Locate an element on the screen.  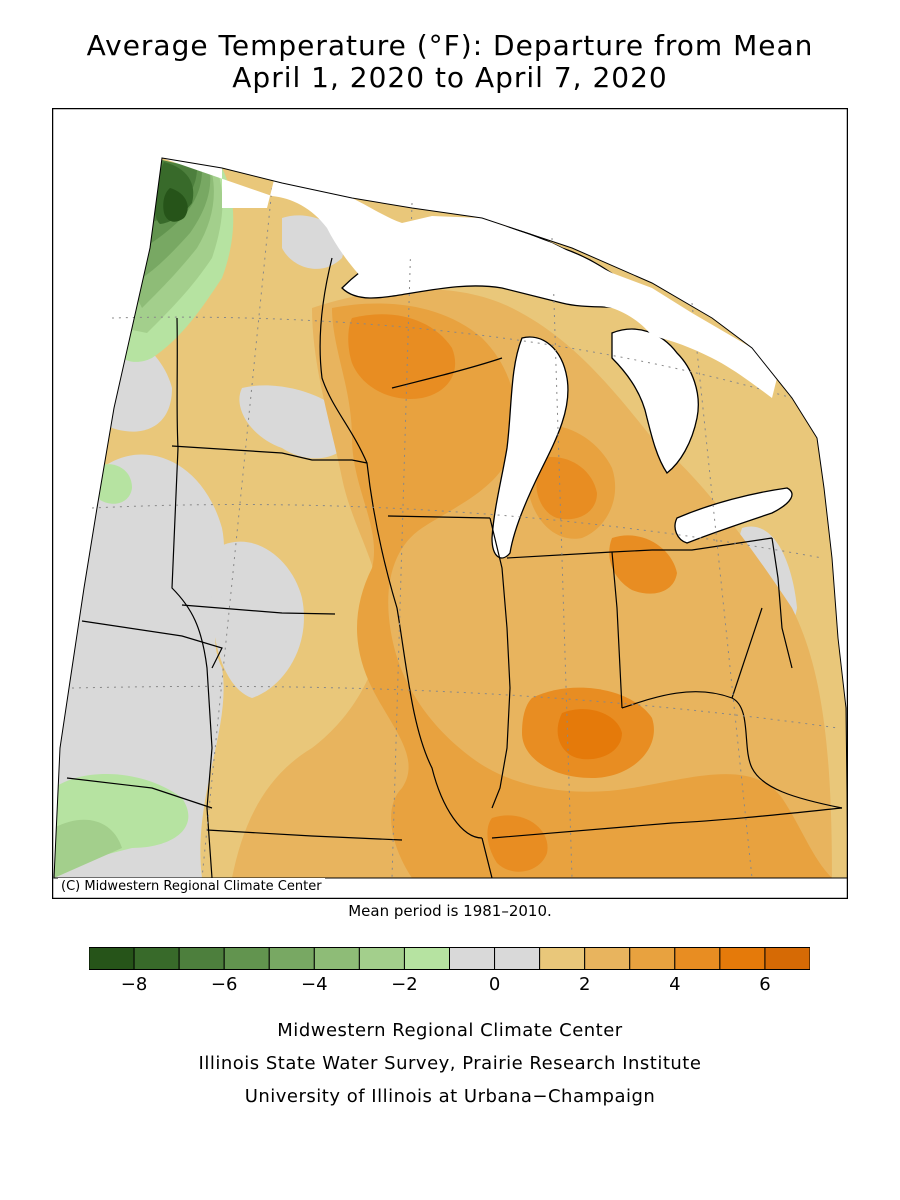
legend-tick-label: 4 is located at coordinates (675, 984).